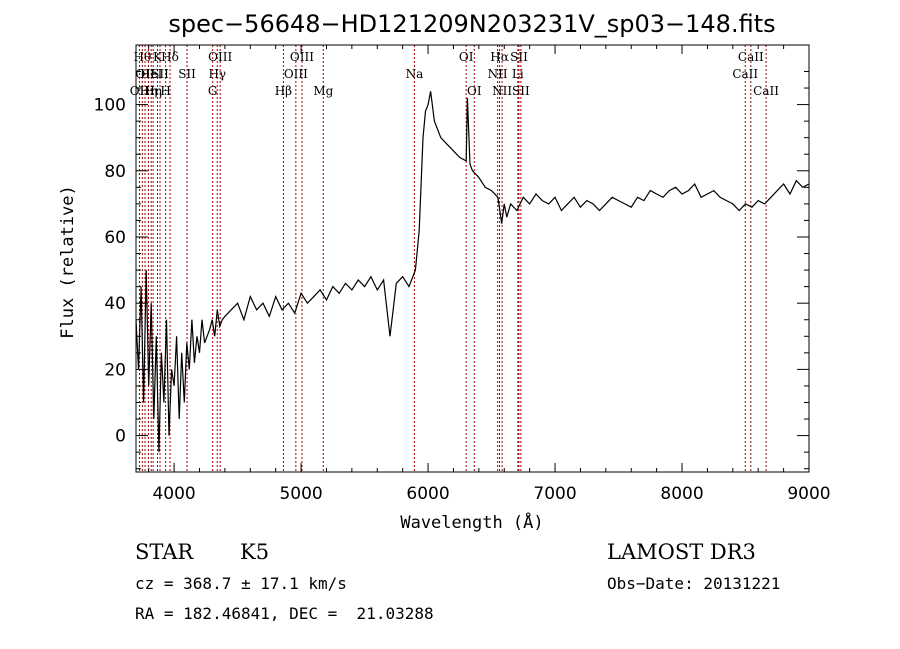  I want to click on emission-line-label: K, so click(158, 57).